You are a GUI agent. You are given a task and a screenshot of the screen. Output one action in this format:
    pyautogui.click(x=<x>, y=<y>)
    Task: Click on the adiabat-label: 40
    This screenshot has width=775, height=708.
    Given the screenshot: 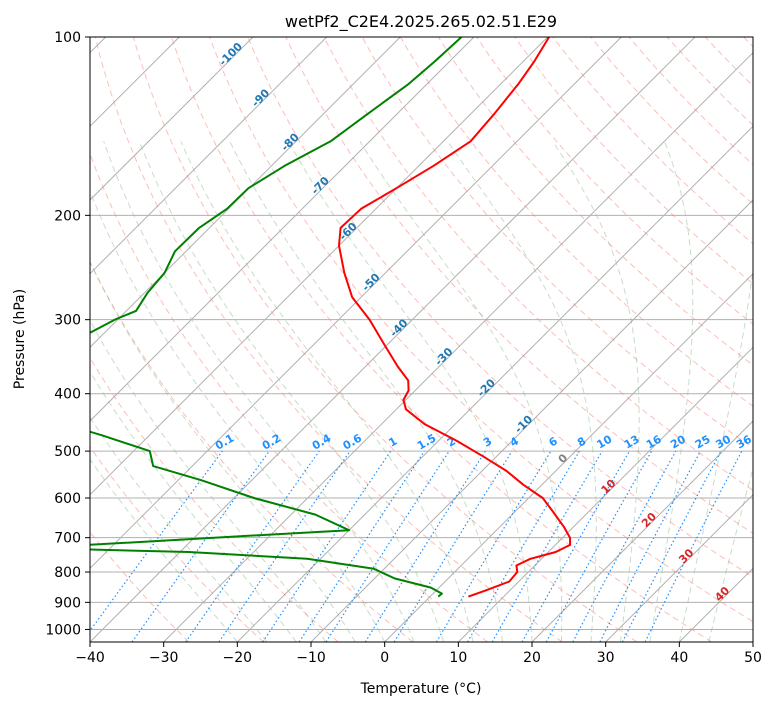 What is the action you would take?
    pyautogui.click(x=722, y=594)
    